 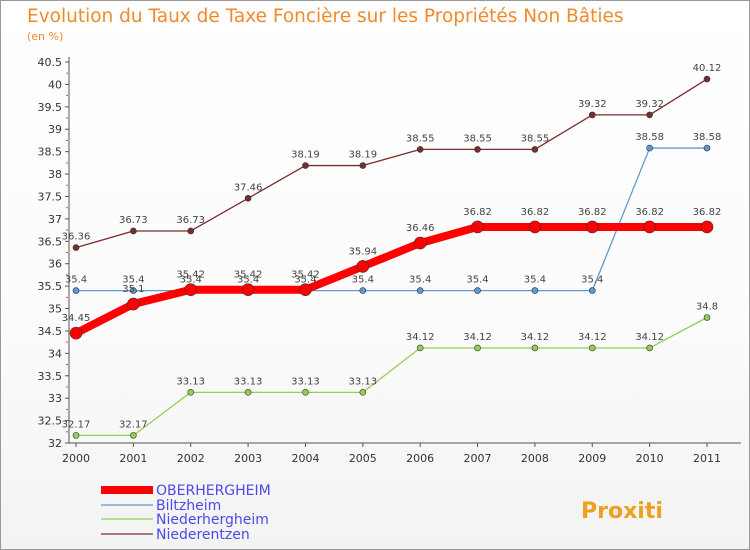 I want to click on data-label-oberhergheim: 35.1, so click(x=133, y=289).